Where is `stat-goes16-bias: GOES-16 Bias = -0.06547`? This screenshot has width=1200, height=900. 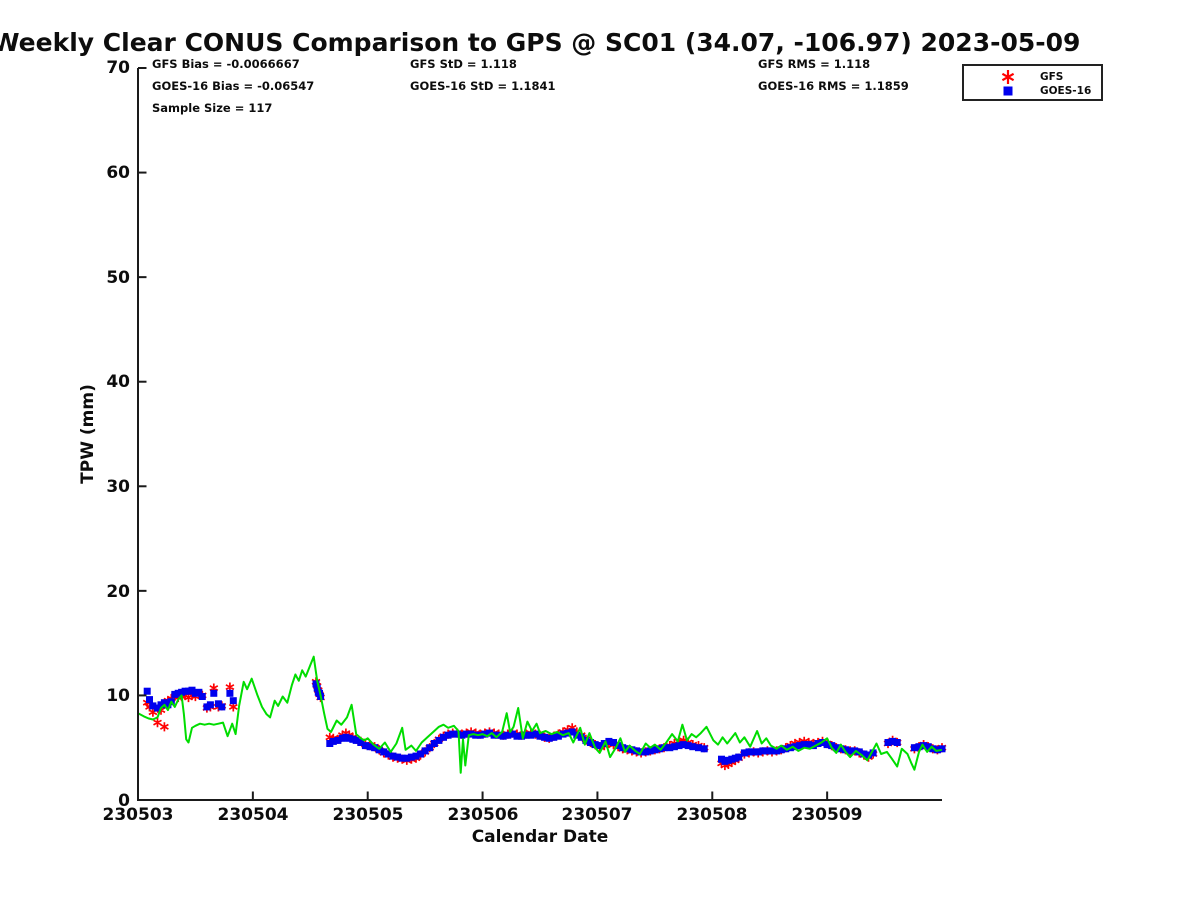 stat-goes16-bias: GOES-16 Bias = -0.06547 is located at coordinates (233, 86).